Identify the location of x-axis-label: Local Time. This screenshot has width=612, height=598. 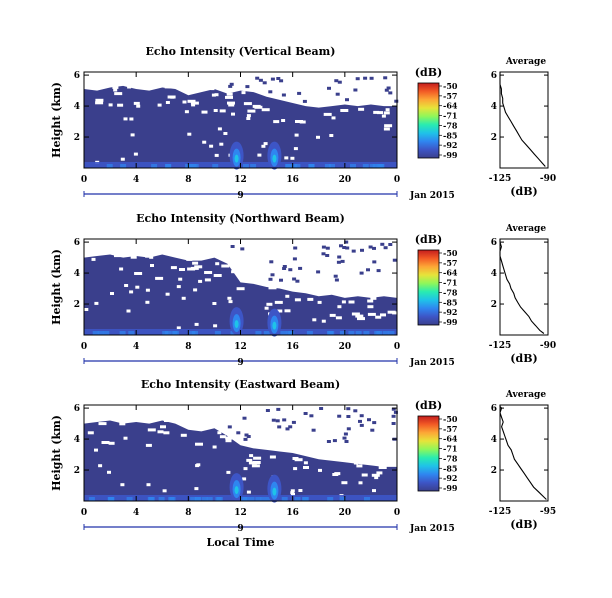
(241, 542).